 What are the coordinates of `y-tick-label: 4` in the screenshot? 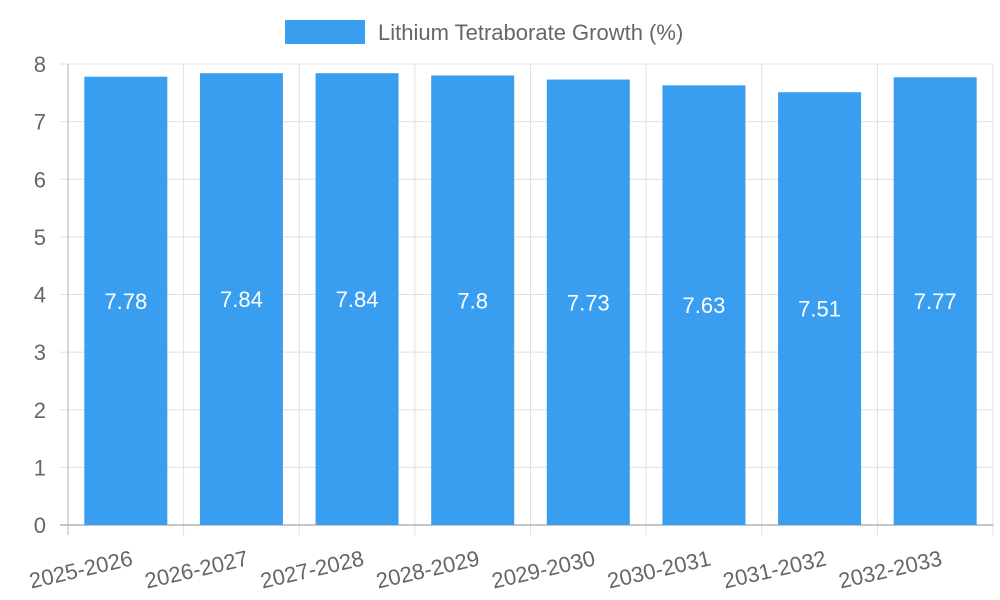 It's located at (40, 295).